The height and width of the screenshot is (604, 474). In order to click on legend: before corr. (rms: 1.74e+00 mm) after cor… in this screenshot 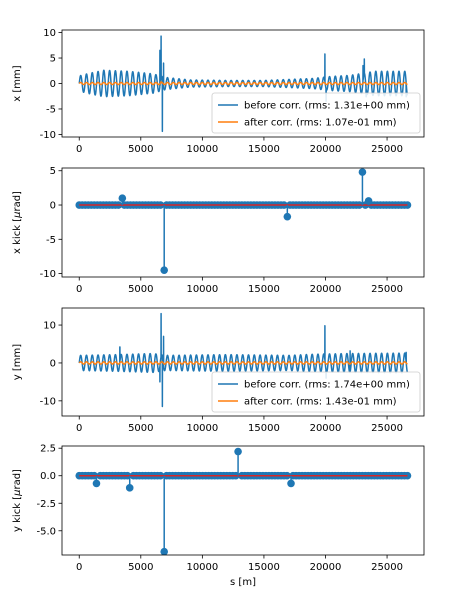, I will do `click(316, 392)`.